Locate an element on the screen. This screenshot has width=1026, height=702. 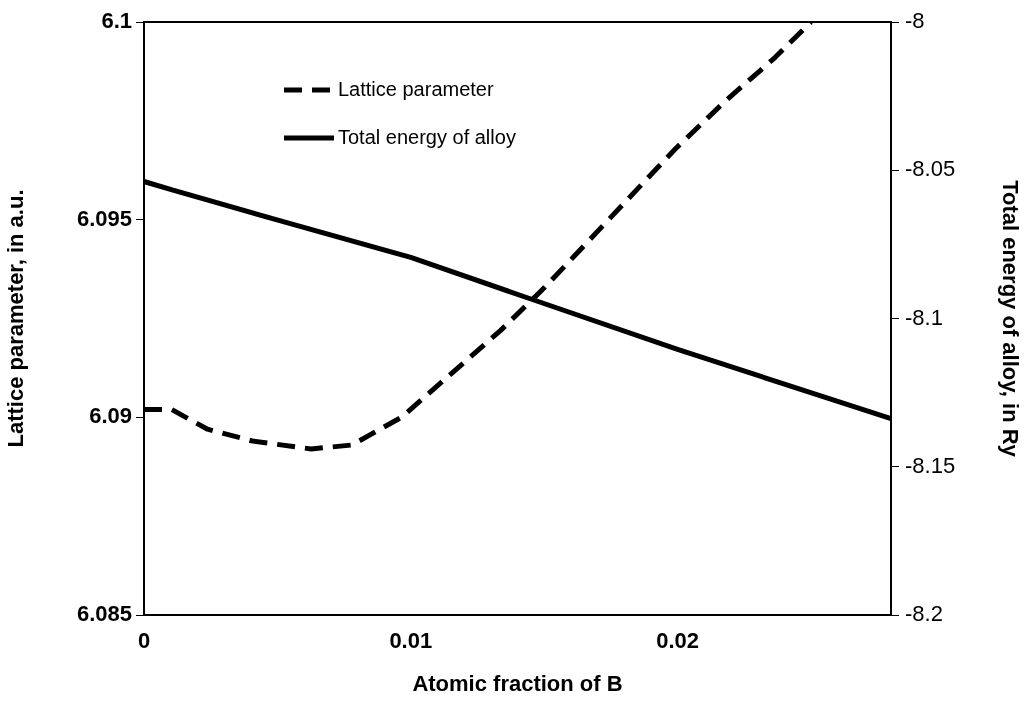
y-tick-label: 6.085 is located at coordinates (104, 614).